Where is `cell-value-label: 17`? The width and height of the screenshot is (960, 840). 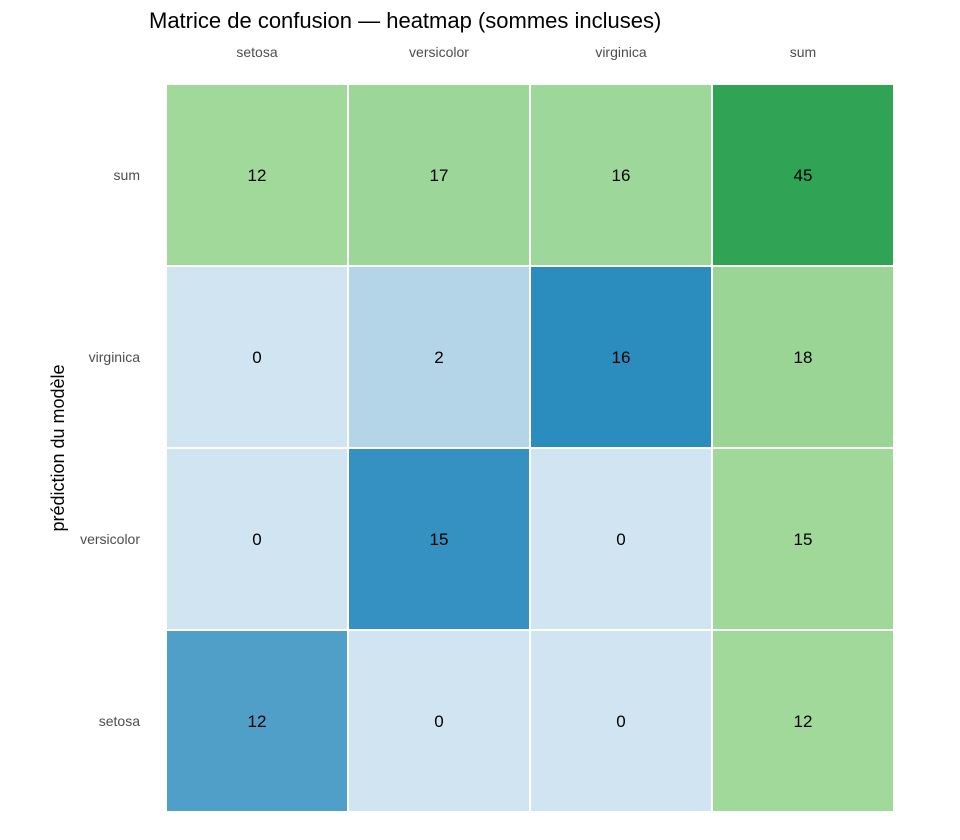 cell-value-label: 17 is located at coordinates (439, 175).